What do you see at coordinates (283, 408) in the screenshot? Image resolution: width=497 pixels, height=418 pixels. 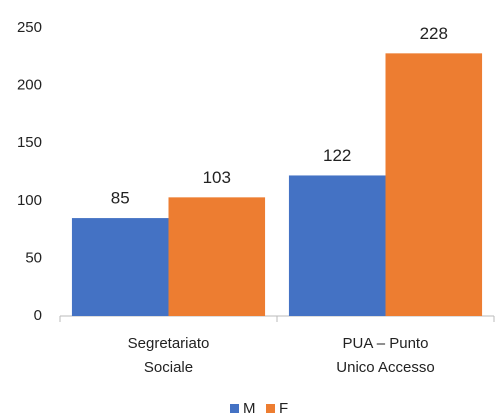 I see `legend-label: F` at bounding box center [283, 408].